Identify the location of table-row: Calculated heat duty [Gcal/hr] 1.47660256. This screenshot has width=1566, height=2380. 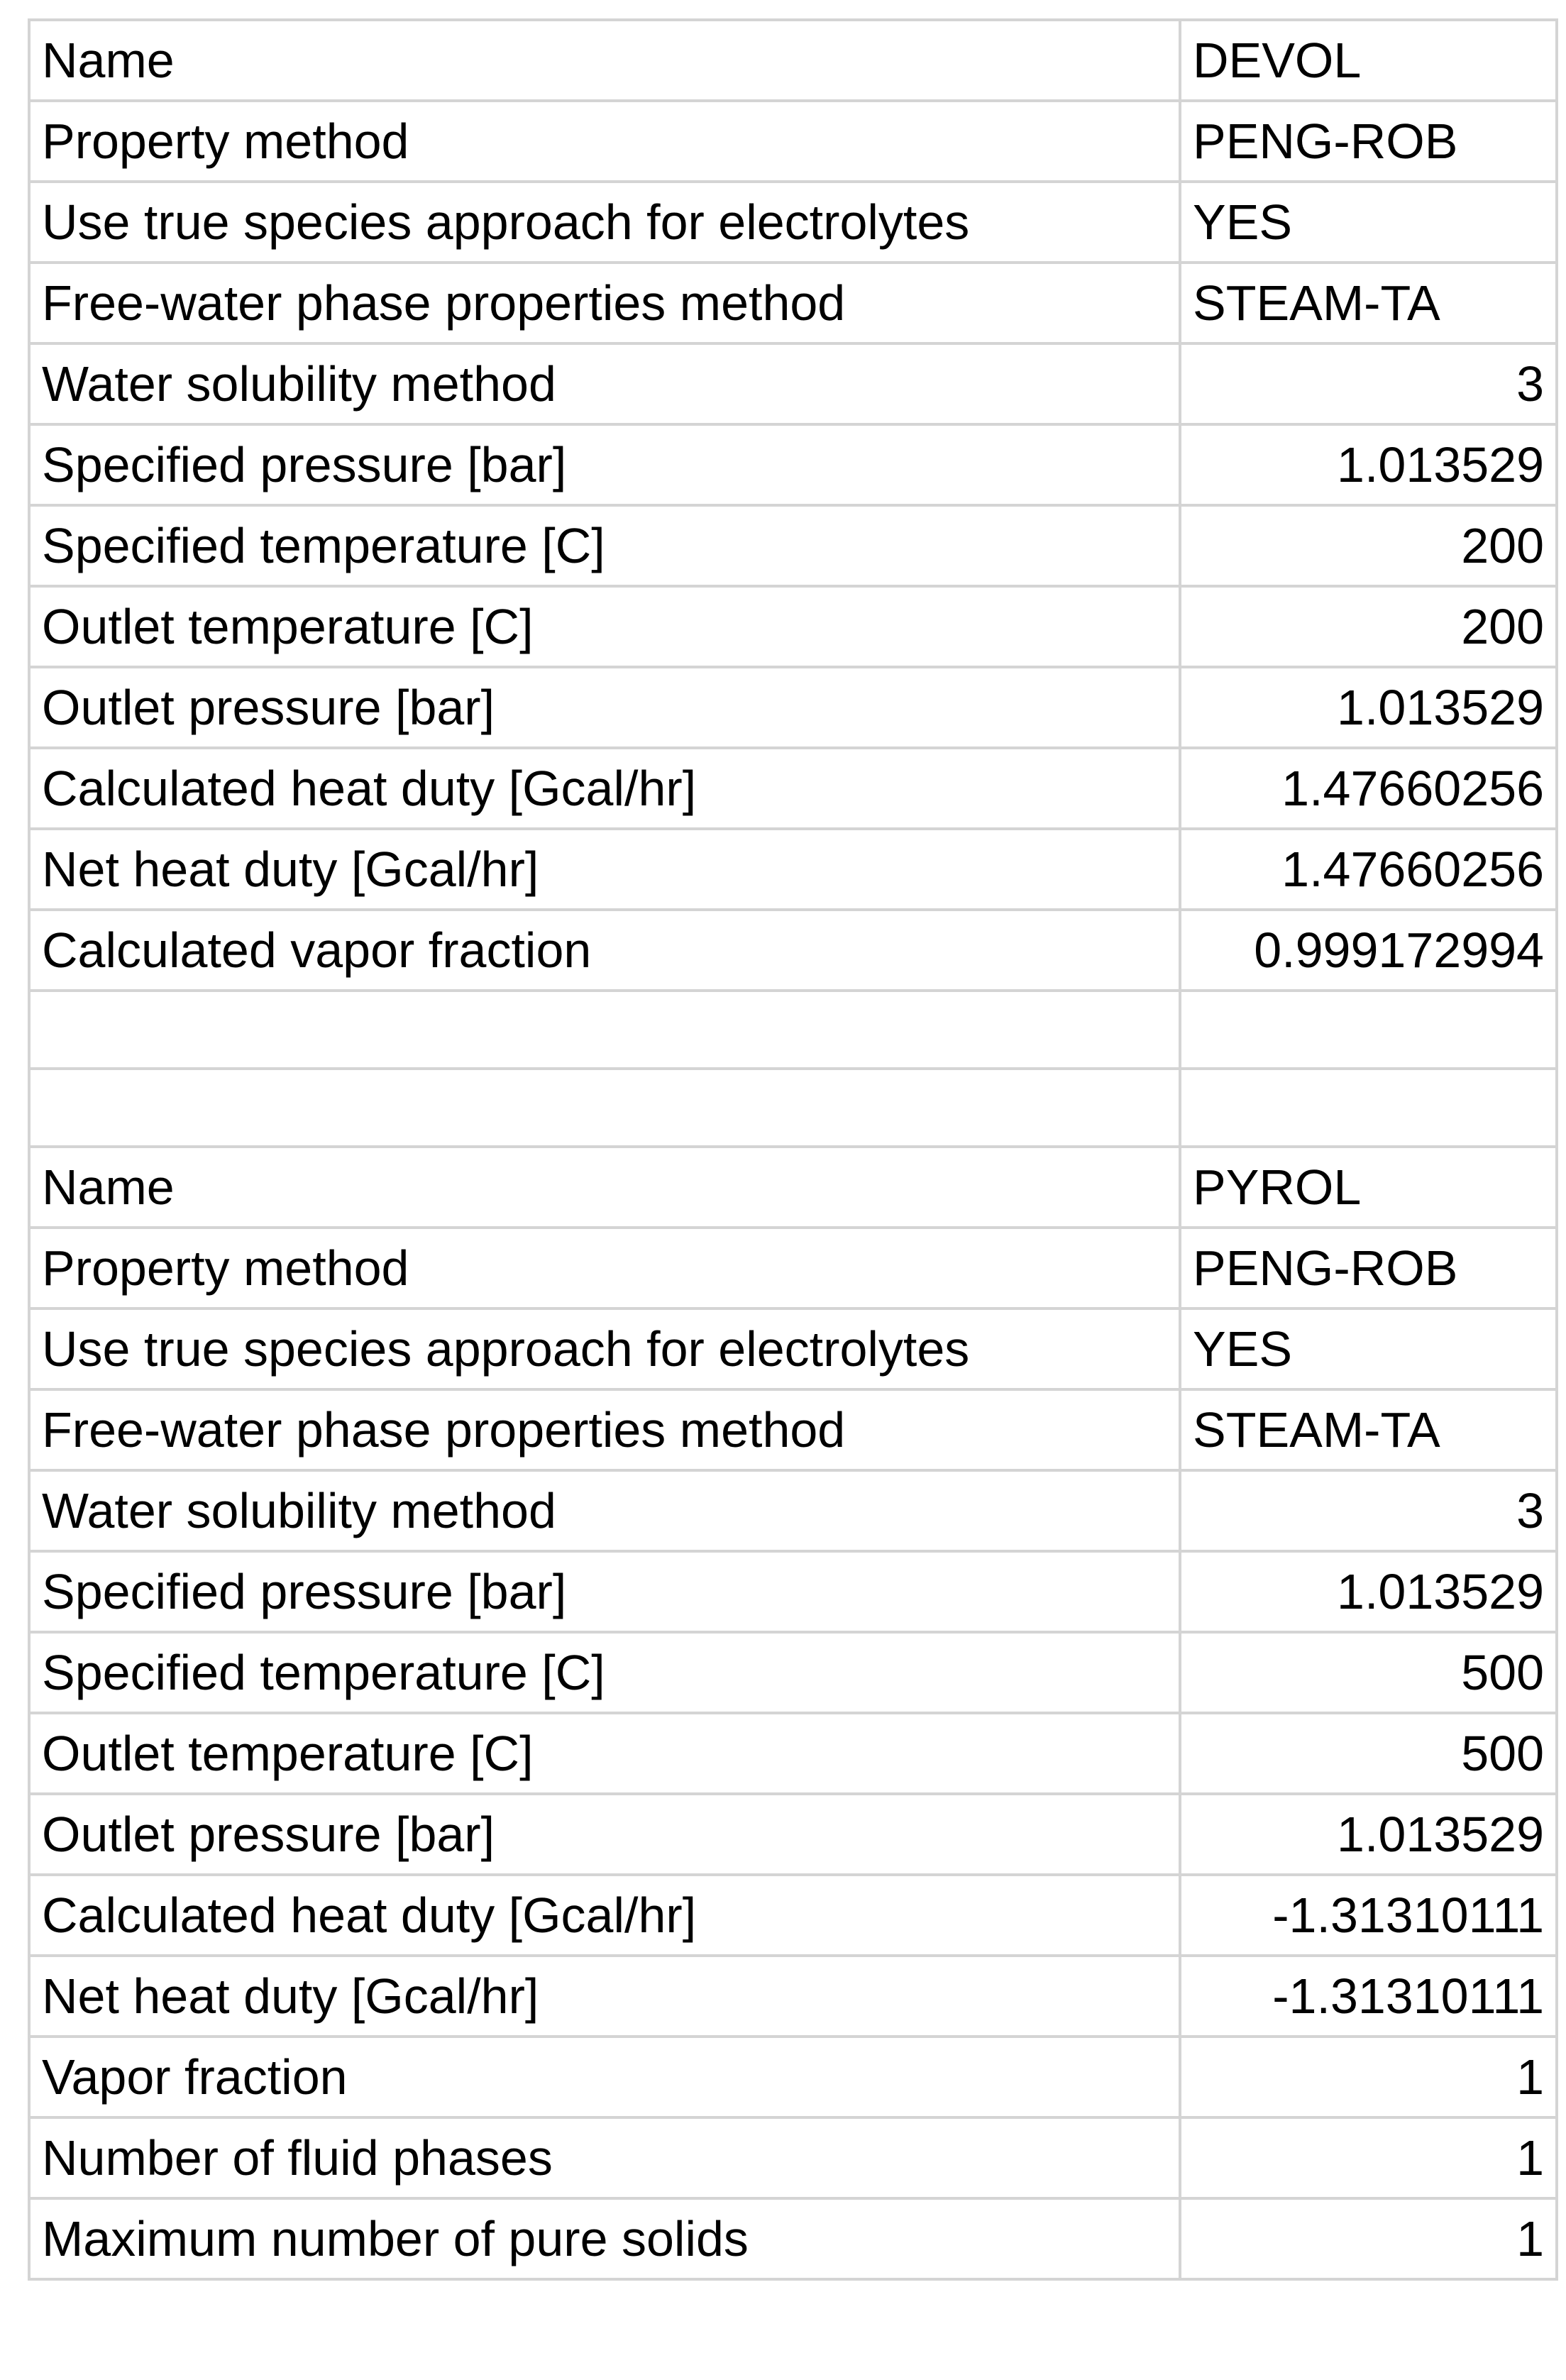
(793, 788).